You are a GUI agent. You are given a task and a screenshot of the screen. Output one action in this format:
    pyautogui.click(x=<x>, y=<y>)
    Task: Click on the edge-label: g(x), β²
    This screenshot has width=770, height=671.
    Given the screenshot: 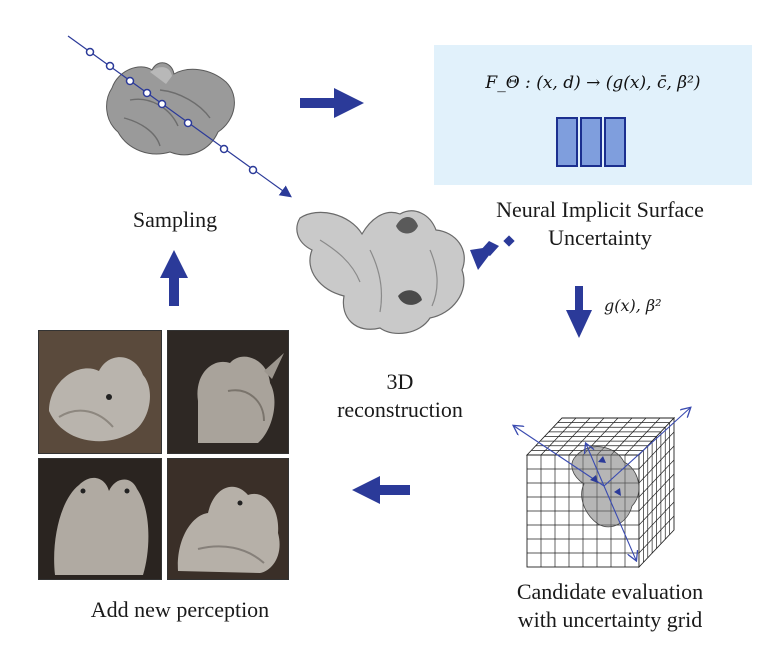 What is the action you would take?
    pyautogui.click(x=633, y=305)
    